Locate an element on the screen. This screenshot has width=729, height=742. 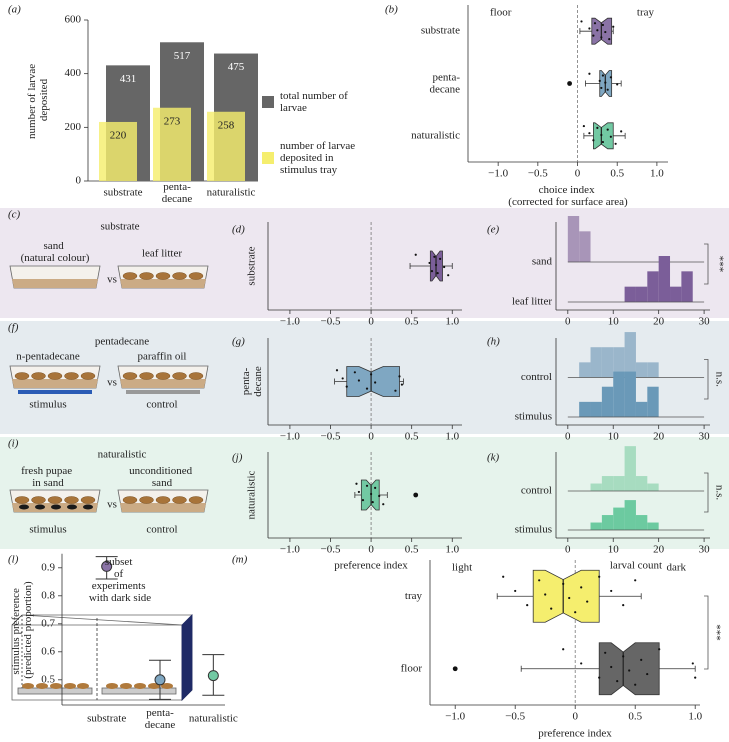
x-axis-label: preference index is located at coordinates (371, 566).